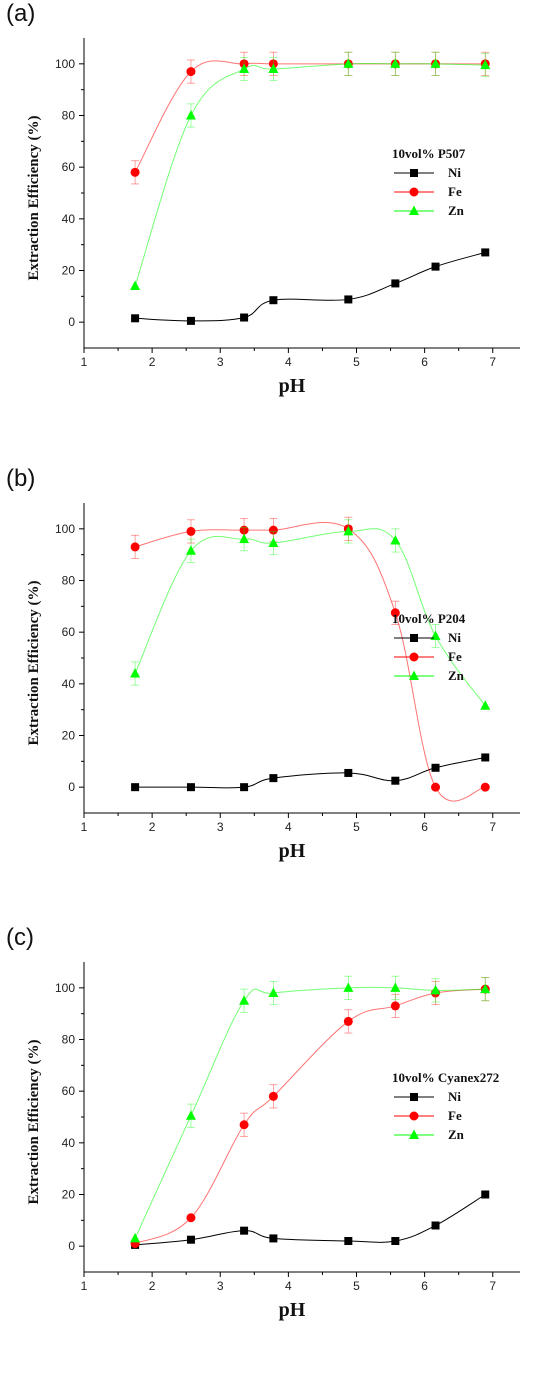 Image resolution: width=550 pixels, height=1379 pixels. What do you see at coordinates (69, 1091) in the screenshot?
I see `y-tick-label: 60` at bounding box center [69, 1091].